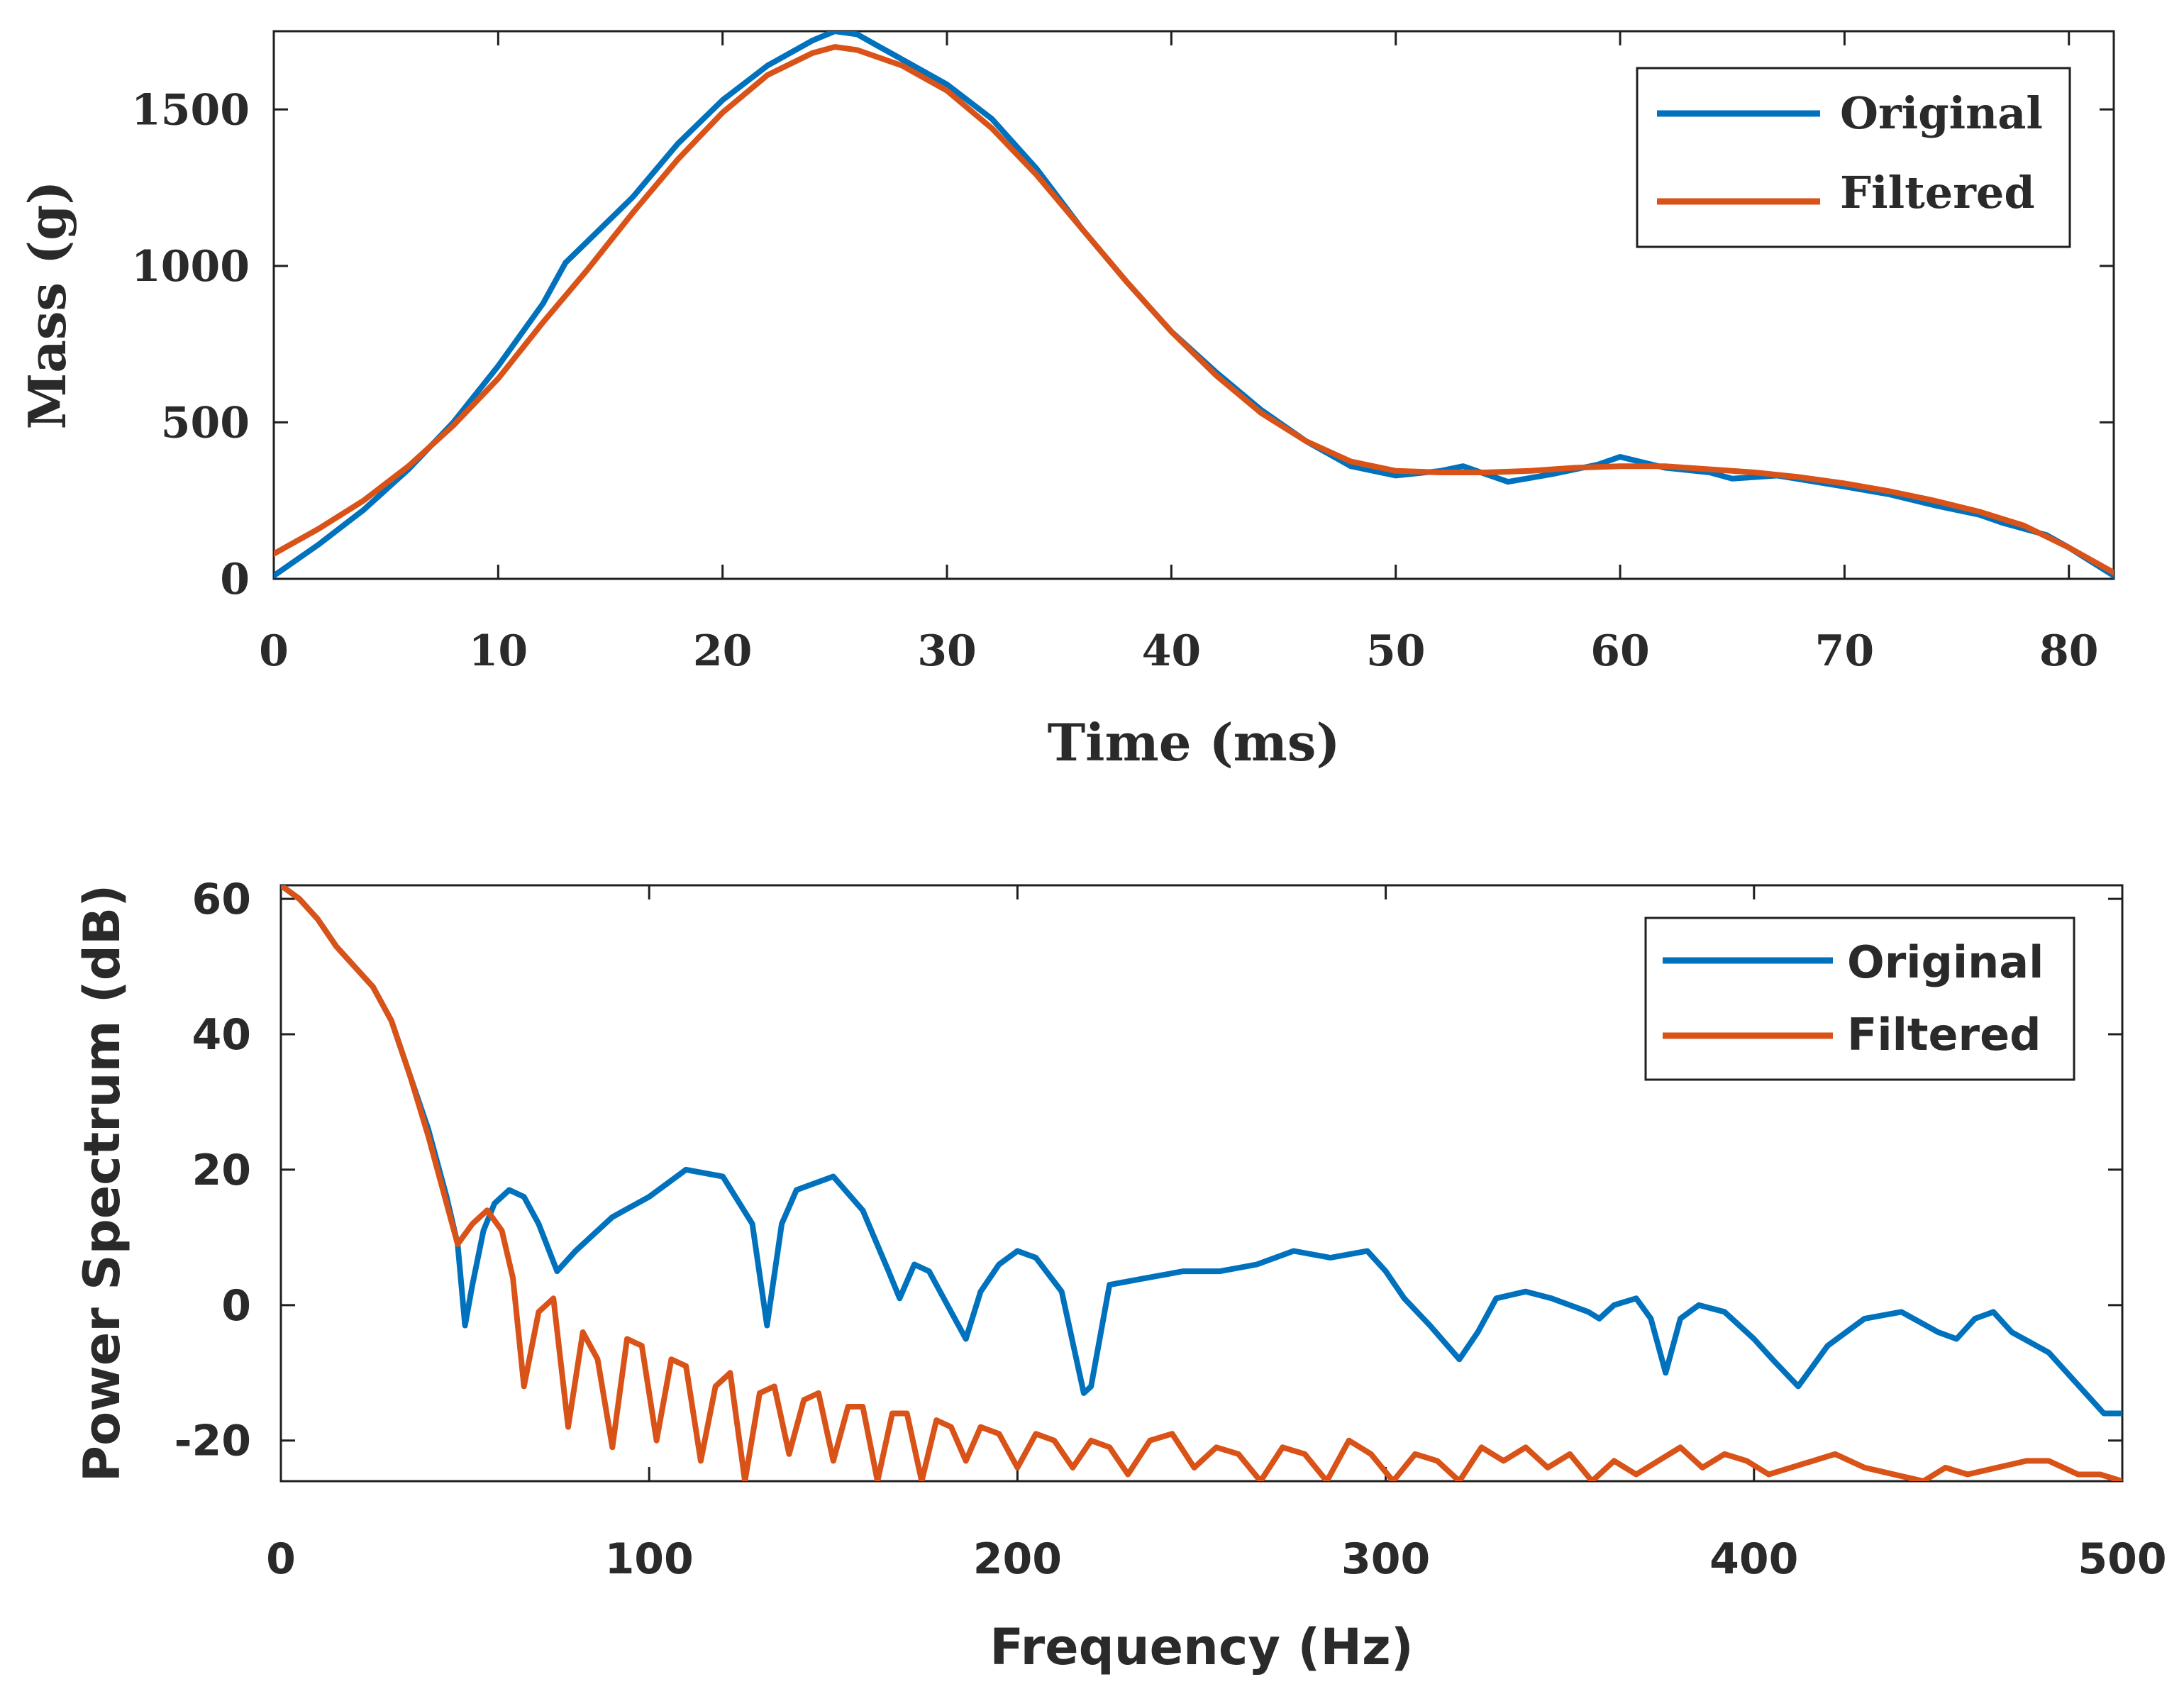  What do you see at coordinates (206, 423) in the screenshot?
I see `y-tick-label: 500` at bounding box center [206, 423].